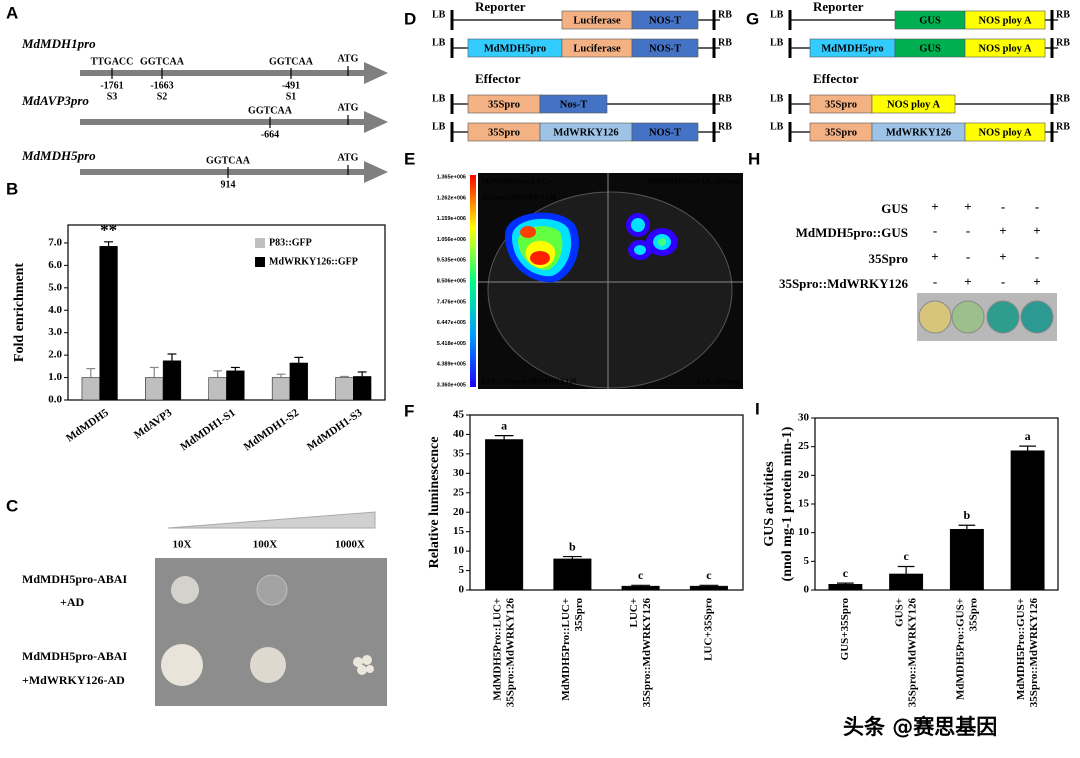 Image resolution: width=1080 pixels, height=758 pixels. Describe the element at coordinates (459, 434) in the screenshot. I see `y-tick-label: 40` at that location.